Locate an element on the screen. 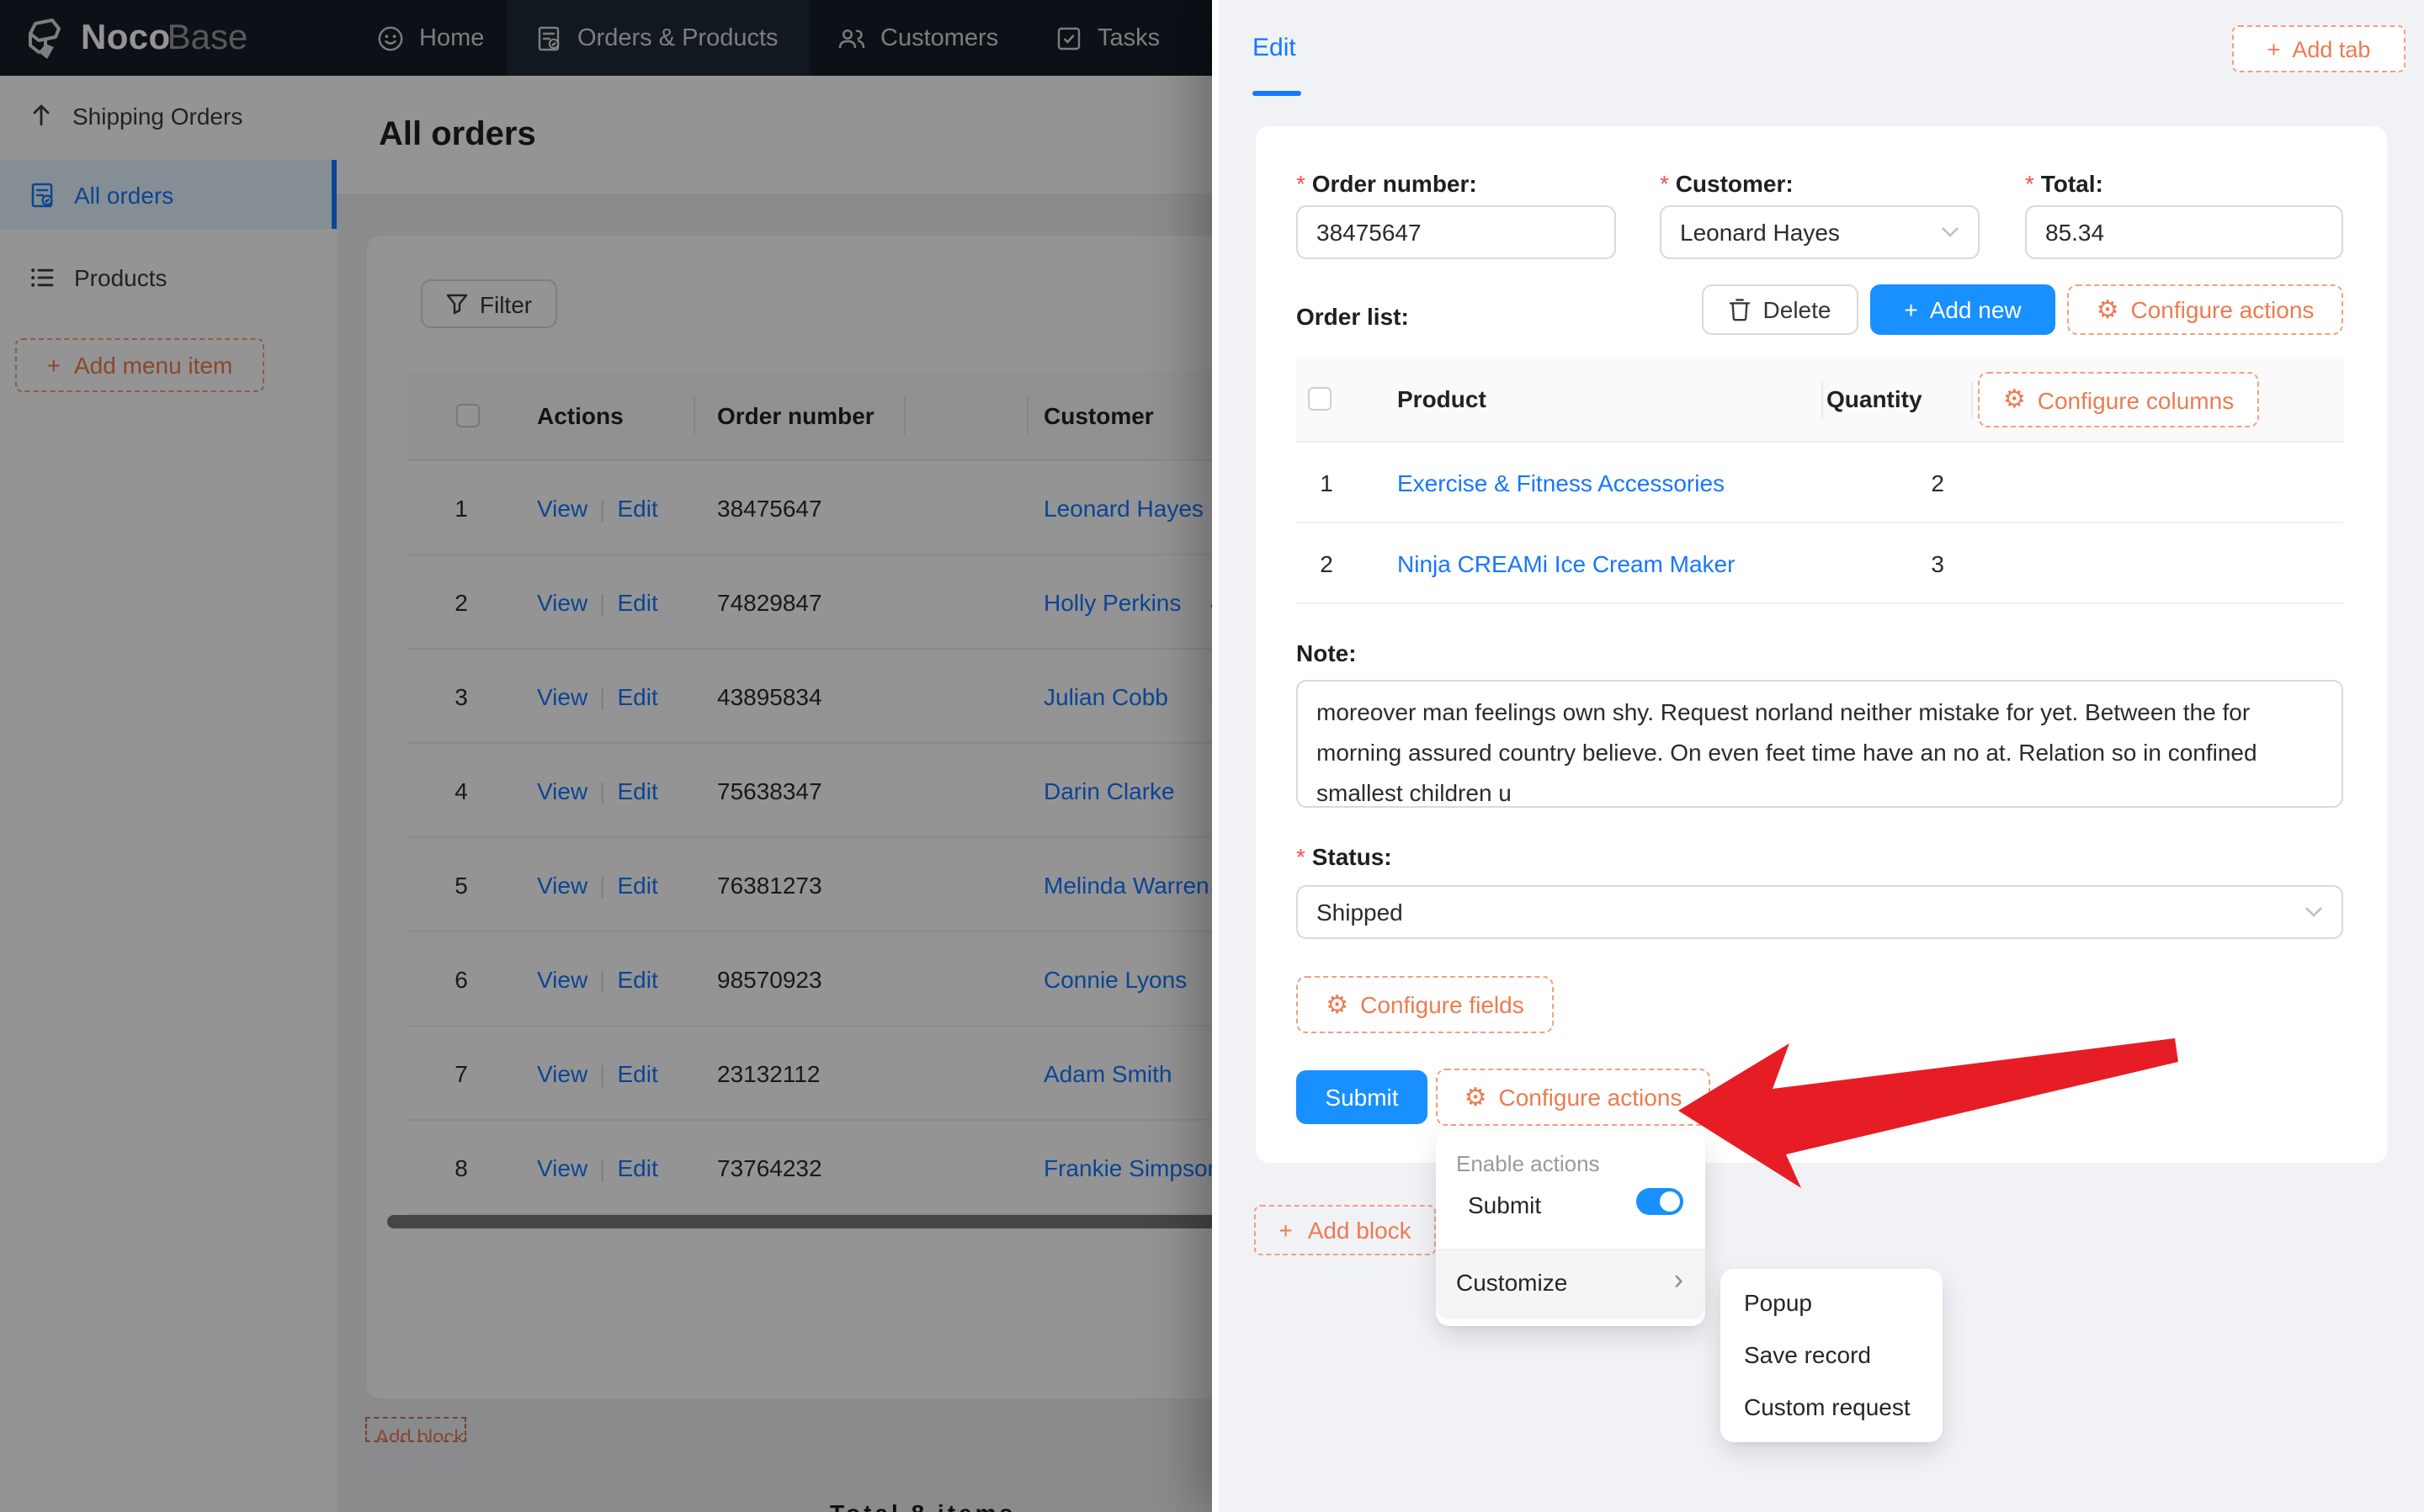 The image size is (2424, 1512). customer-value: Leonard Hayes is located at coordinates (1760, 232).